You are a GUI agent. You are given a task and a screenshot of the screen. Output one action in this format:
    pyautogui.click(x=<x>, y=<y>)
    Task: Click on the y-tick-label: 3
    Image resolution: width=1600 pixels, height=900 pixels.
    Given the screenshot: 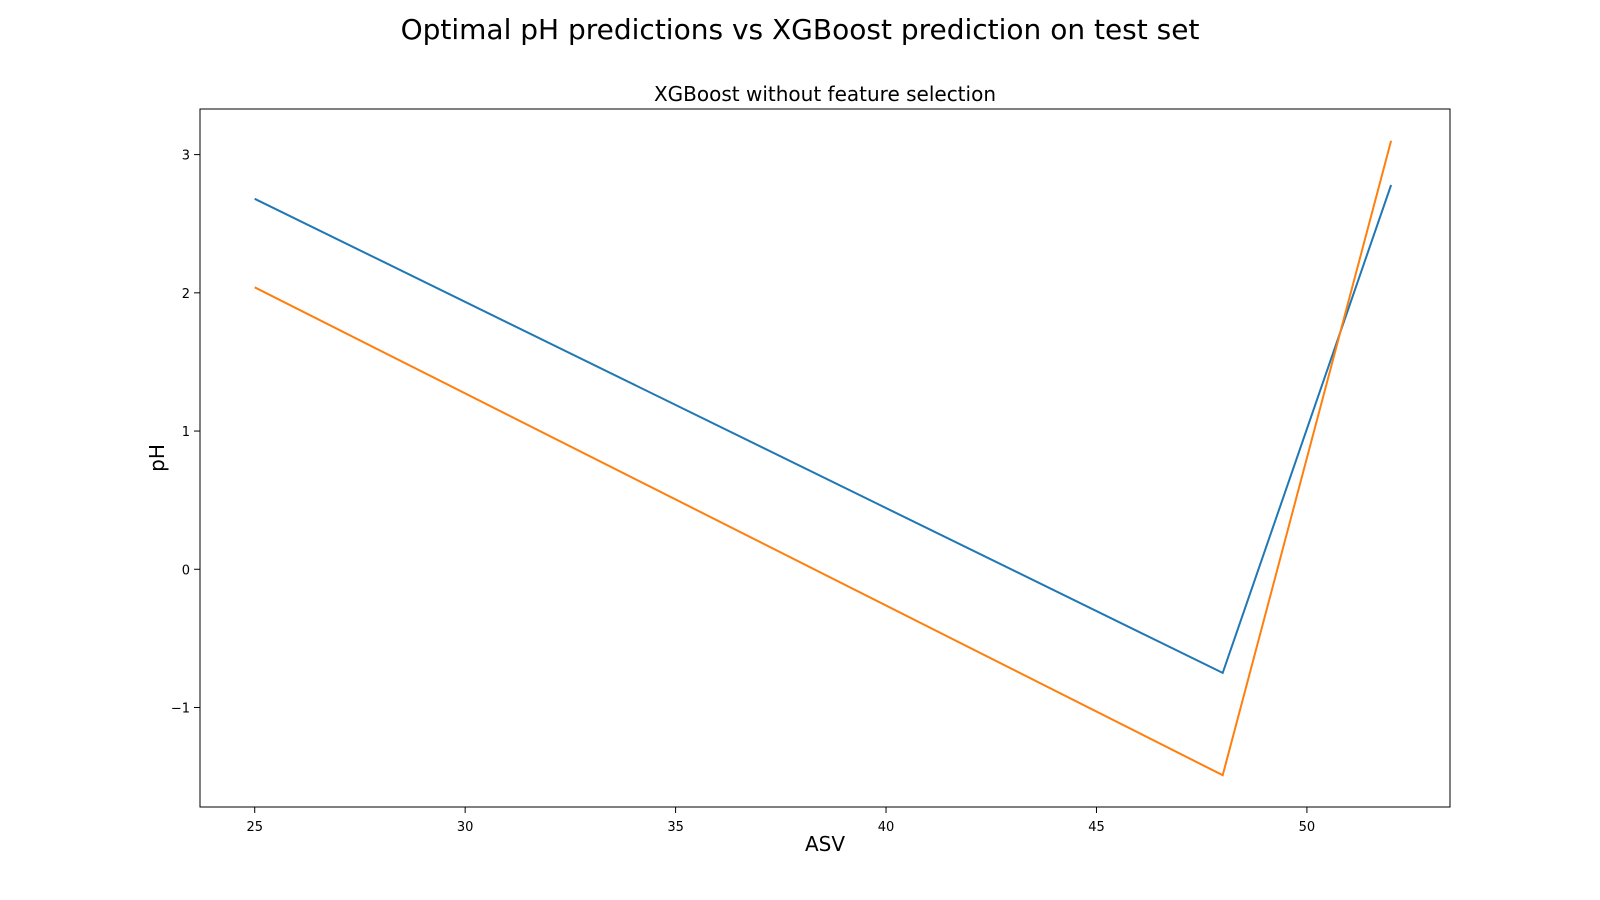 What is the action you would take?
    pyautogui.click(x=186, y=156)
    